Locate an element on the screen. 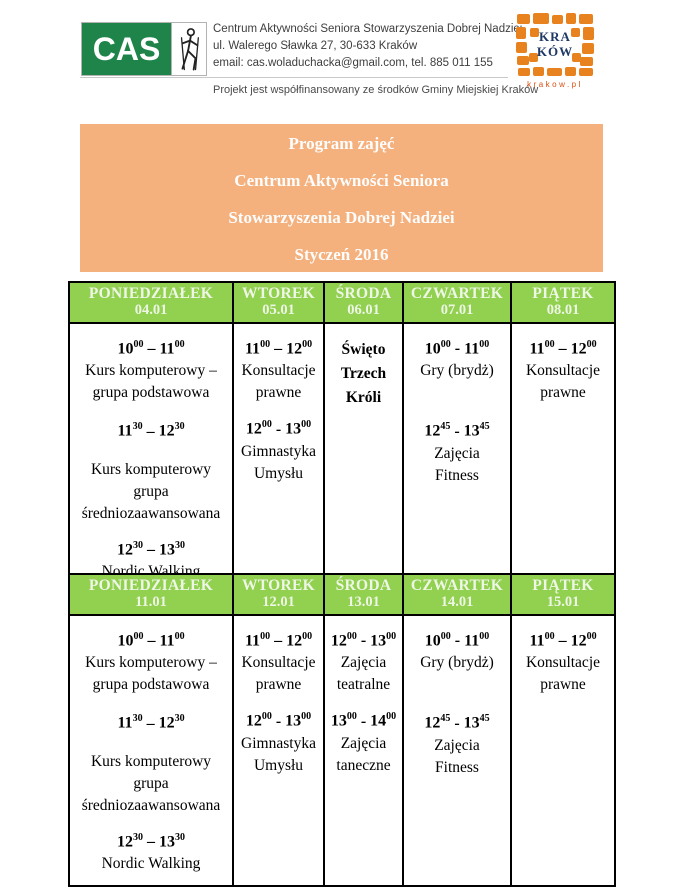 This screenshot has height=892, width=681. krakow-mosaic-icon: KRA KÓW is located at coordinates (555, 45).